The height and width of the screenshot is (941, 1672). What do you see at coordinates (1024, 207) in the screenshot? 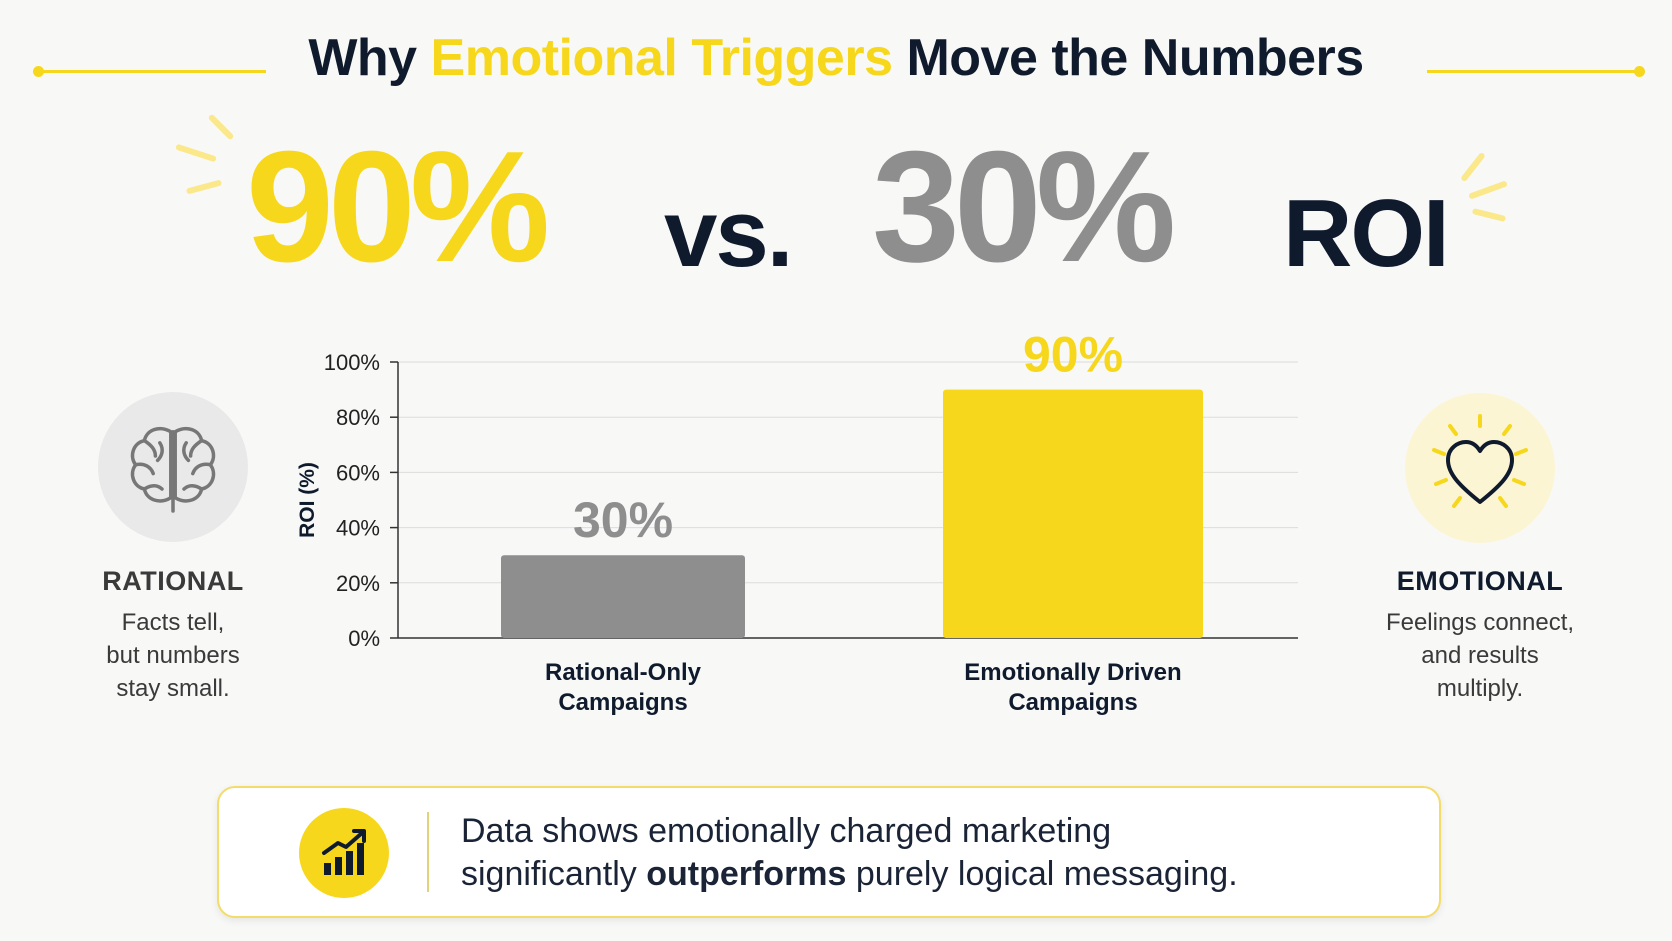
I see `headline-value-rational: 30%` at bounding box center [1024, 207].